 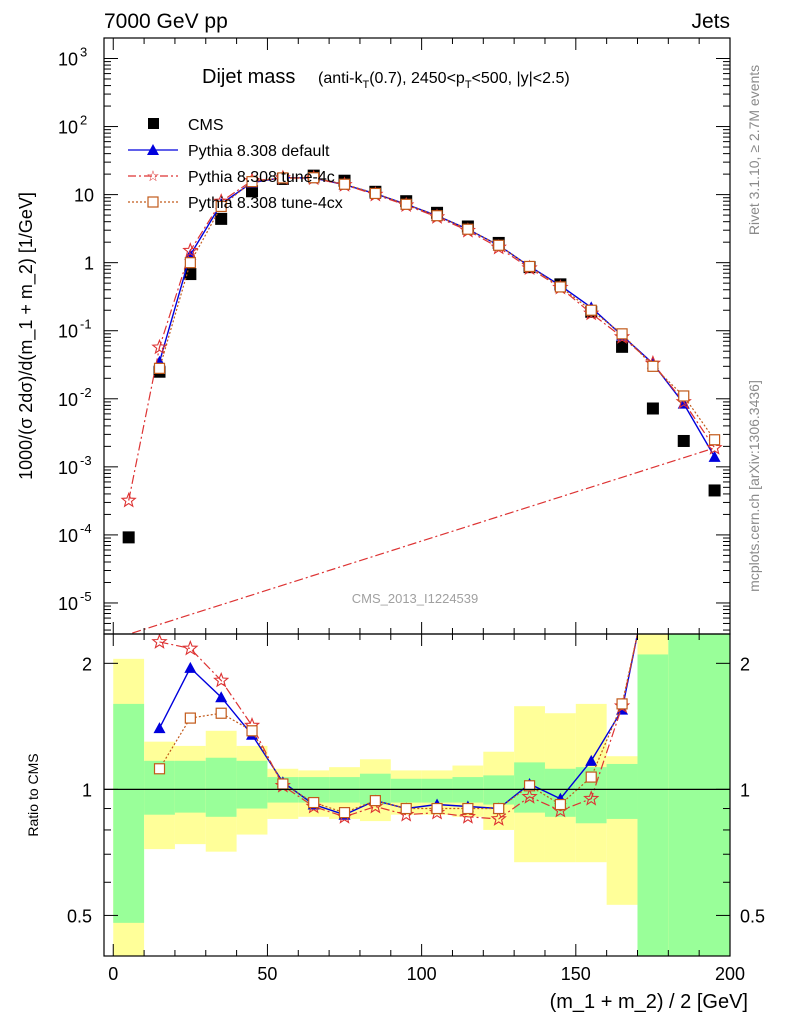 I want to click on y-tick-label-exponent: -5, so click(x=86, y=596).